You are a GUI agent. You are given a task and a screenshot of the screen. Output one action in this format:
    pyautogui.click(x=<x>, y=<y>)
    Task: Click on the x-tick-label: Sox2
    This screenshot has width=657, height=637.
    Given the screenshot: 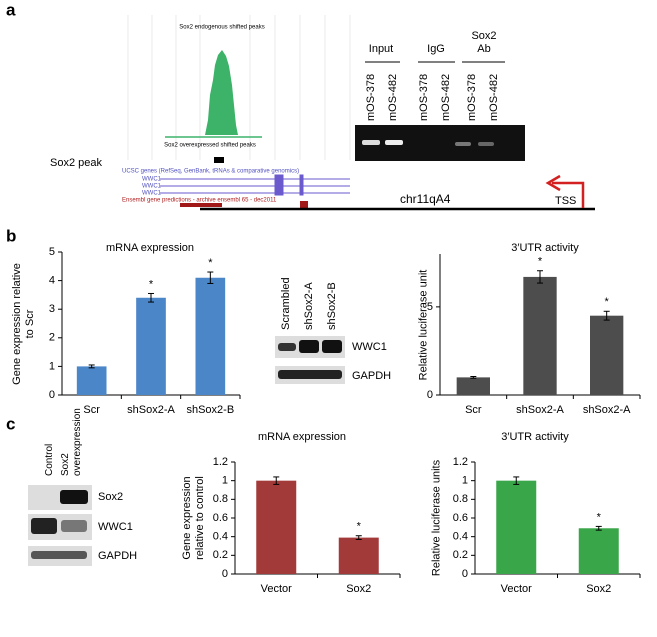 What is the action you would take?
    pyautogui.click(x=358, y=589)
    